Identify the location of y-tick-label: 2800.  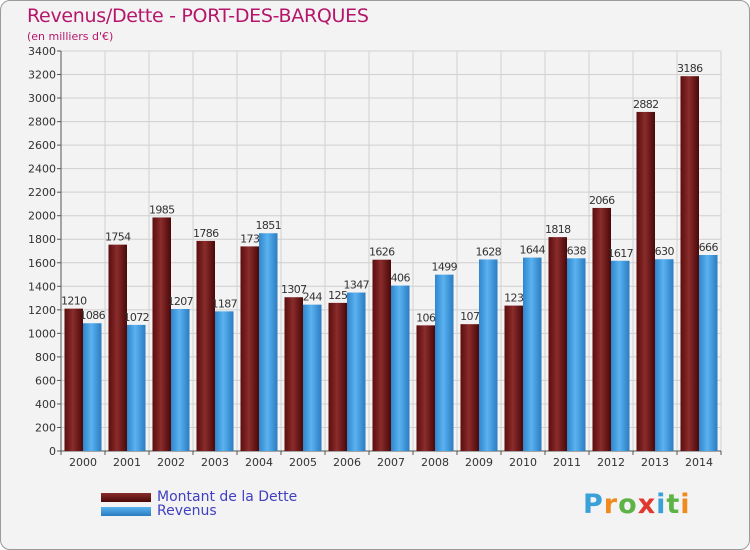
(42, 122).